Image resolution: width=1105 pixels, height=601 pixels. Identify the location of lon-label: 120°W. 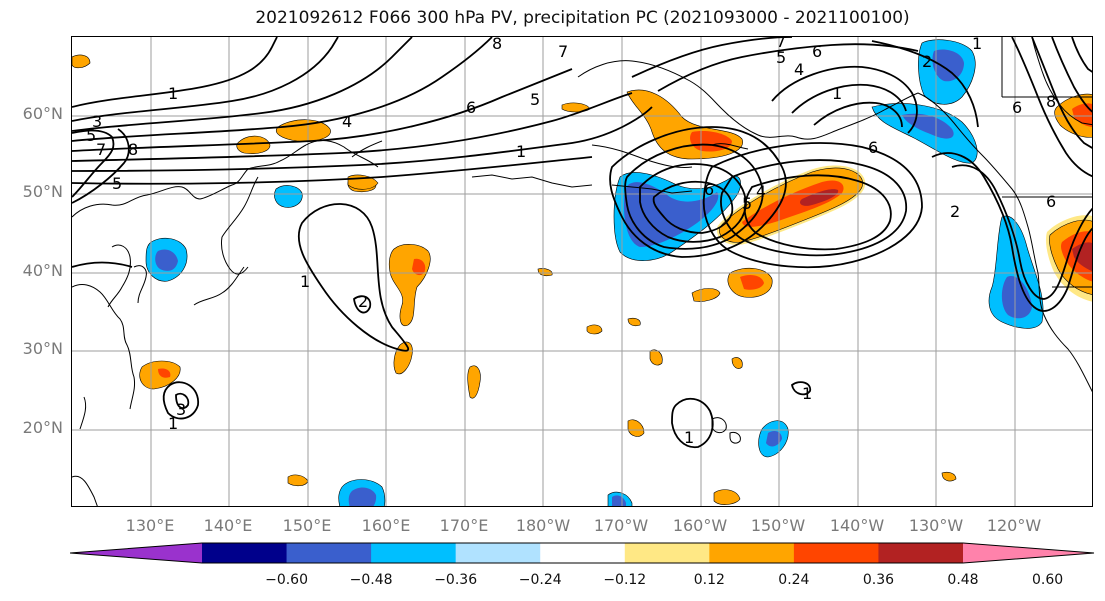
(1014, 525).